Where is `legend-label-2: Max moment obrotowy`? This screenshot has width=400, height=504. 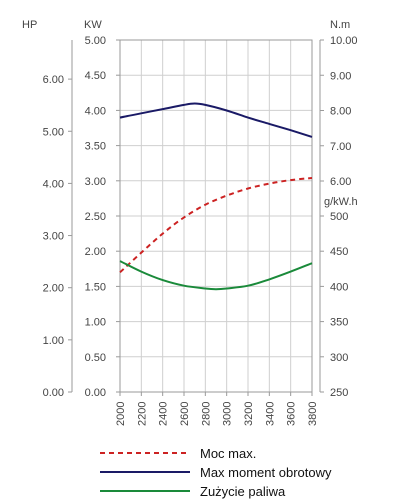
legend-label-2: Max moment obrotowy is located at coordinates (266, 472).